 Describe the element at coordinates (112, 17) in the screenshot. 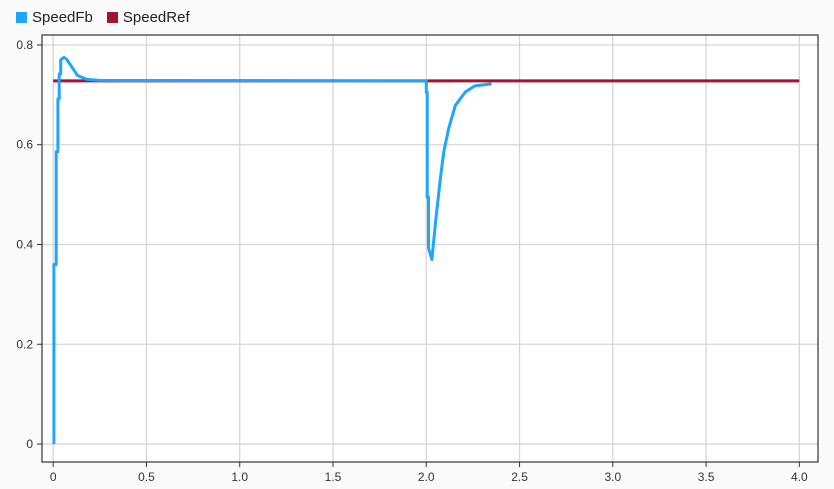

I see `speedref-swatch` at that location.